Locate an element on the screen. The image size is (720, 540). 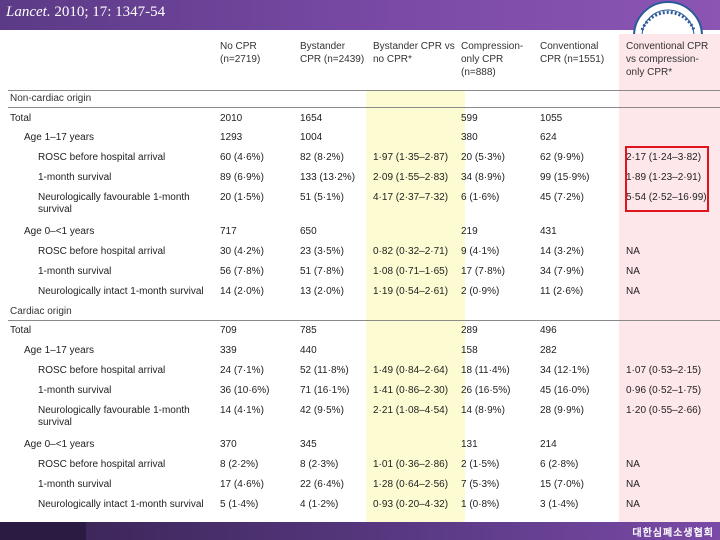
table-cell: 2·21 (1·08–4·54) is located at coordinates (411, 410).